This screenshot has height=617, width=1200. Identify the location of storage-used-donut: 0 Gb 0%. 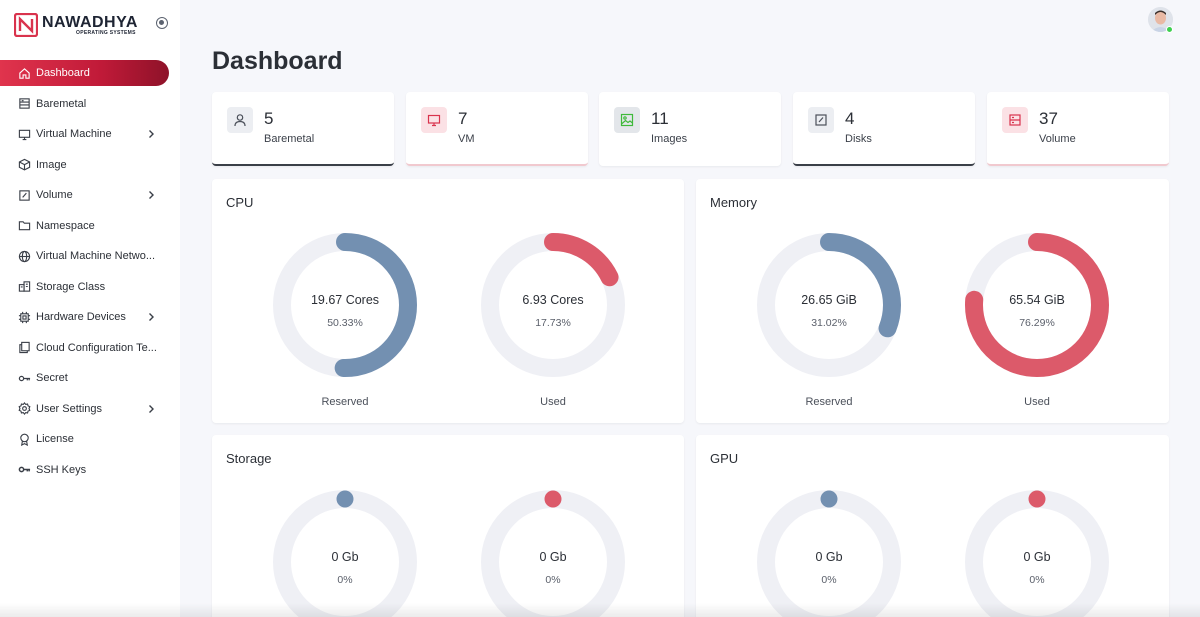
(553, 553).